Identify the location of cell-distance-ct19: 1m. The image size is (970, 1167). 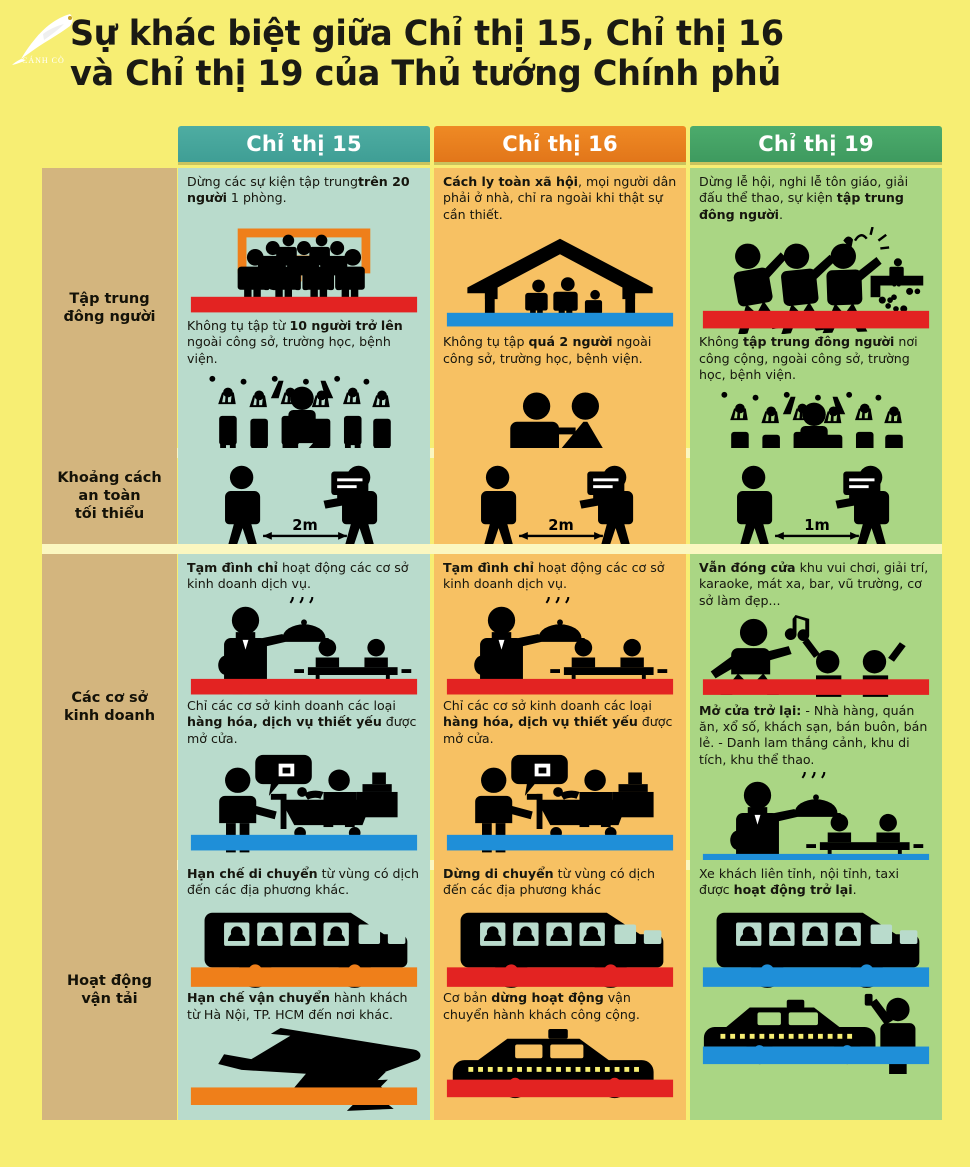
(816, 496).